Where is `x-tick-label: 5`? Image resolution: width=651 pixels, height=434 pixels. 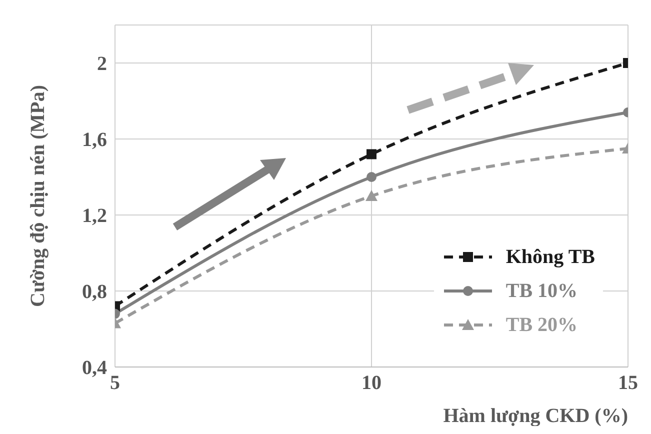 x-tick-label: 5 is located at coordinates (115, 383).